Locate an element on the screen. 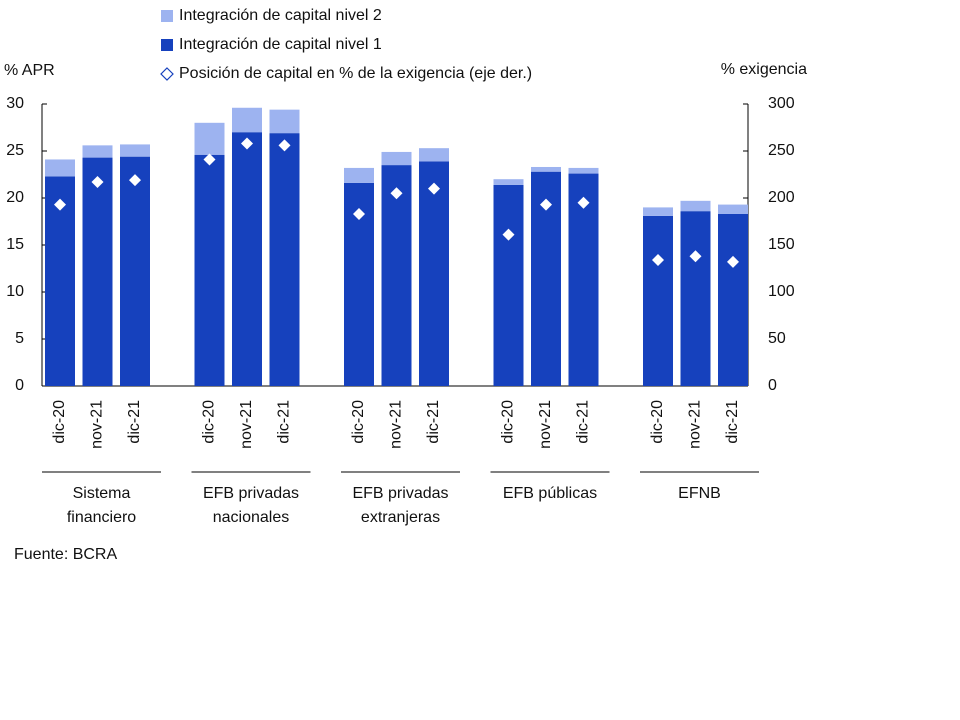 This screenshot has height=720, width=960. group-label: EFNB is located at coordinates (699, 493).